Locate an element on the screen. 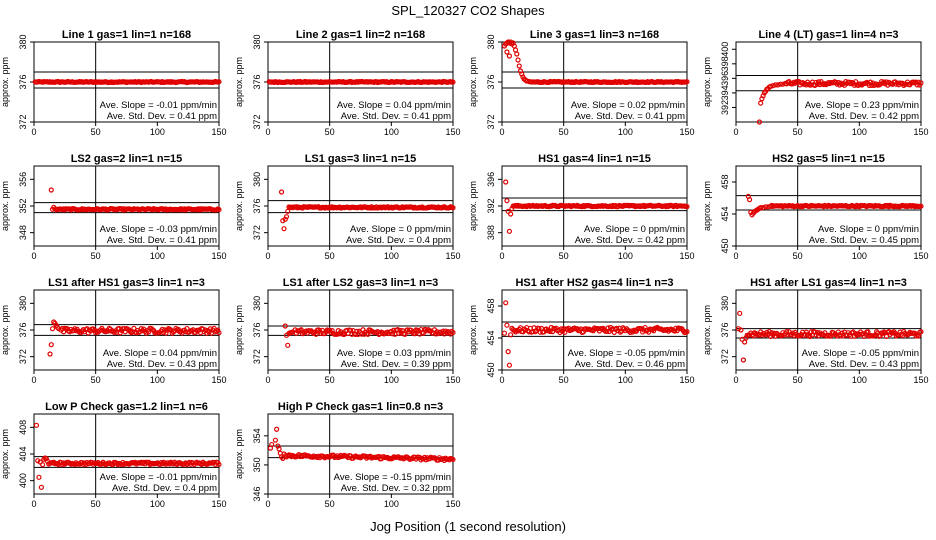 This screenshot has width=936, height=540. slope-annotation: Ave. Slope = 0.23 ppm/min is located at coordinates (862, 105).